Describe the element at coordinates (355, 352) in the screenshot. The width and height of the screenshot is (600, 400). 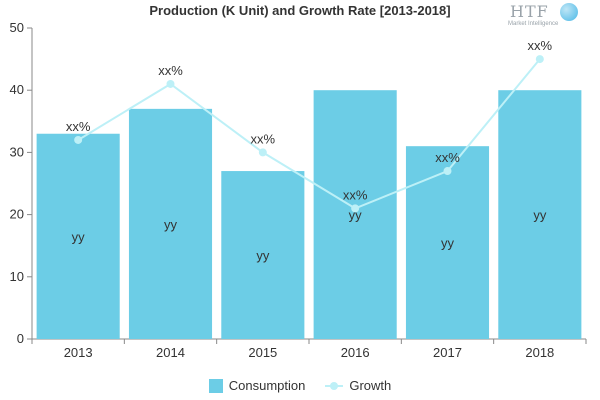
I see `x-tick-label: 2016` at that location.